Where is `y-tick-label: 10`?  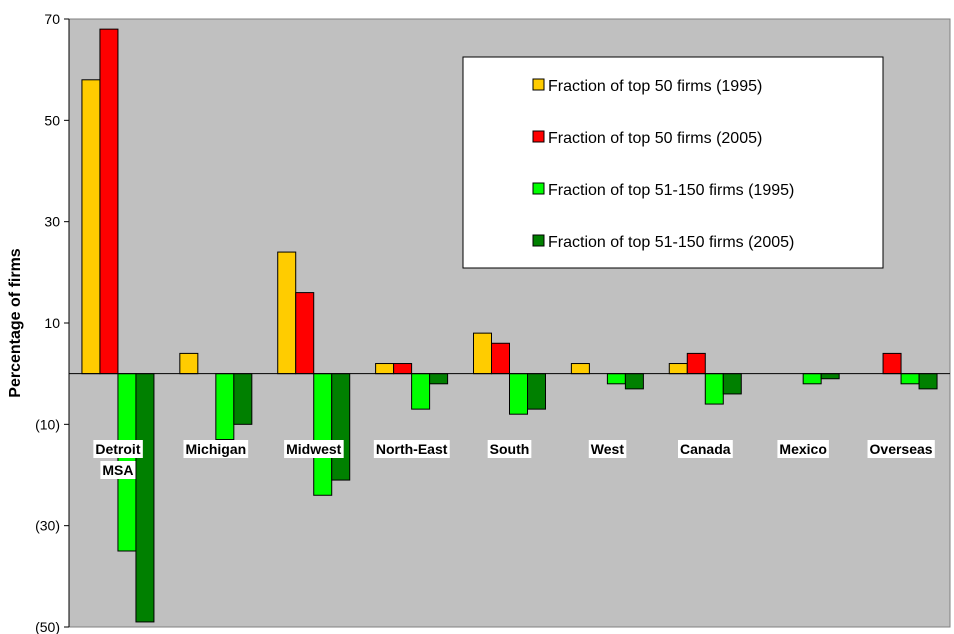 y-tick-label: 10 is located at coordinates (52, 323).